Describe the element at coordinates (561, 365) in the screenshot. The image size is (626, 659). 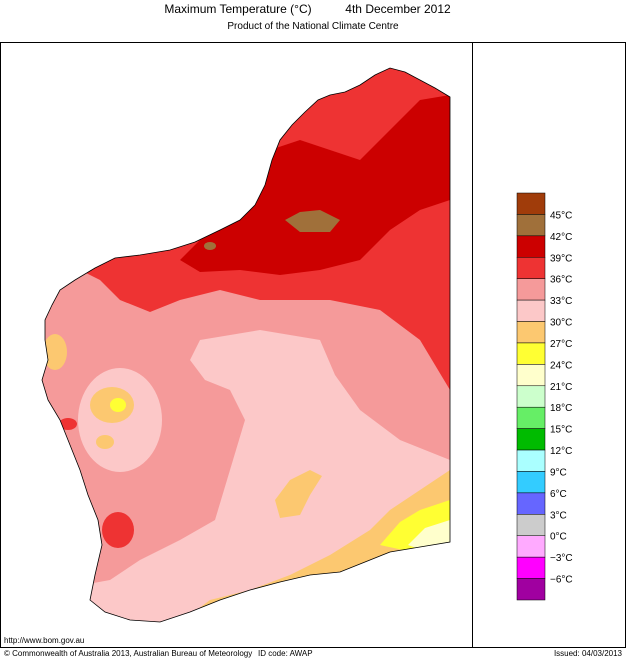
I see `legend-label: 24°C` at that location.